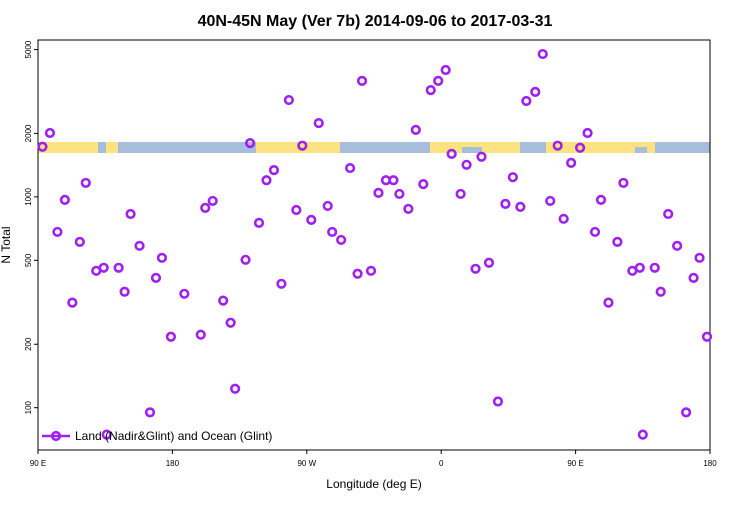 The image size is (750, 505). I want to click on x-tick-label: 90 W, so click(306, 463).